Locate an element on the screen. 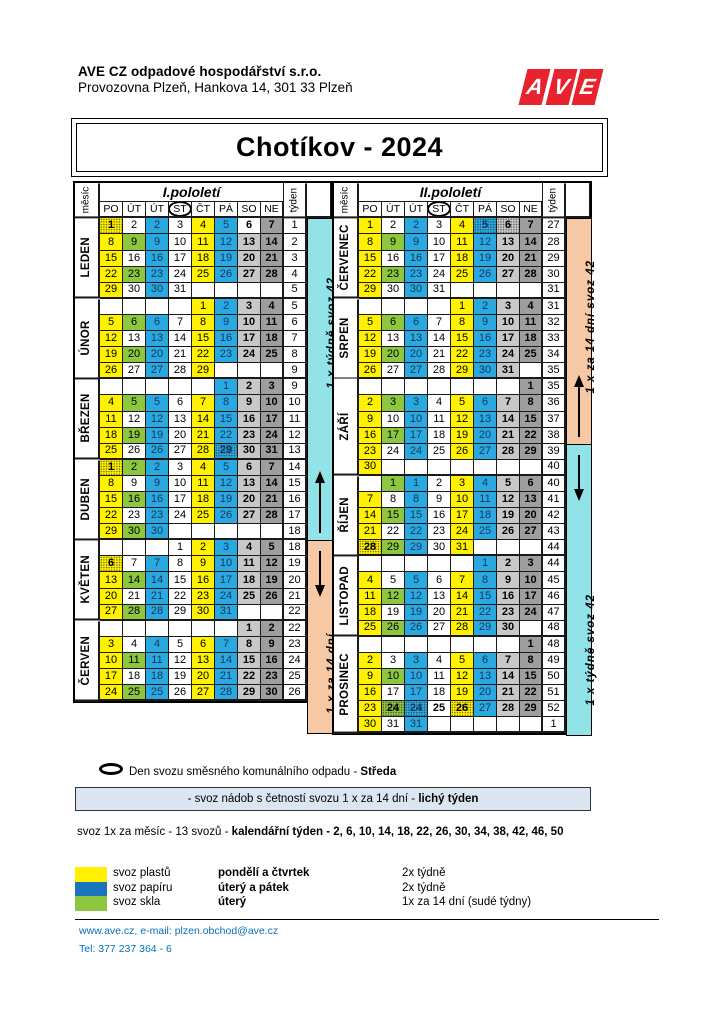 This screenshot has height=1024, width=724. half-year-label: II.pololetí is located at coordinates (451, 192).